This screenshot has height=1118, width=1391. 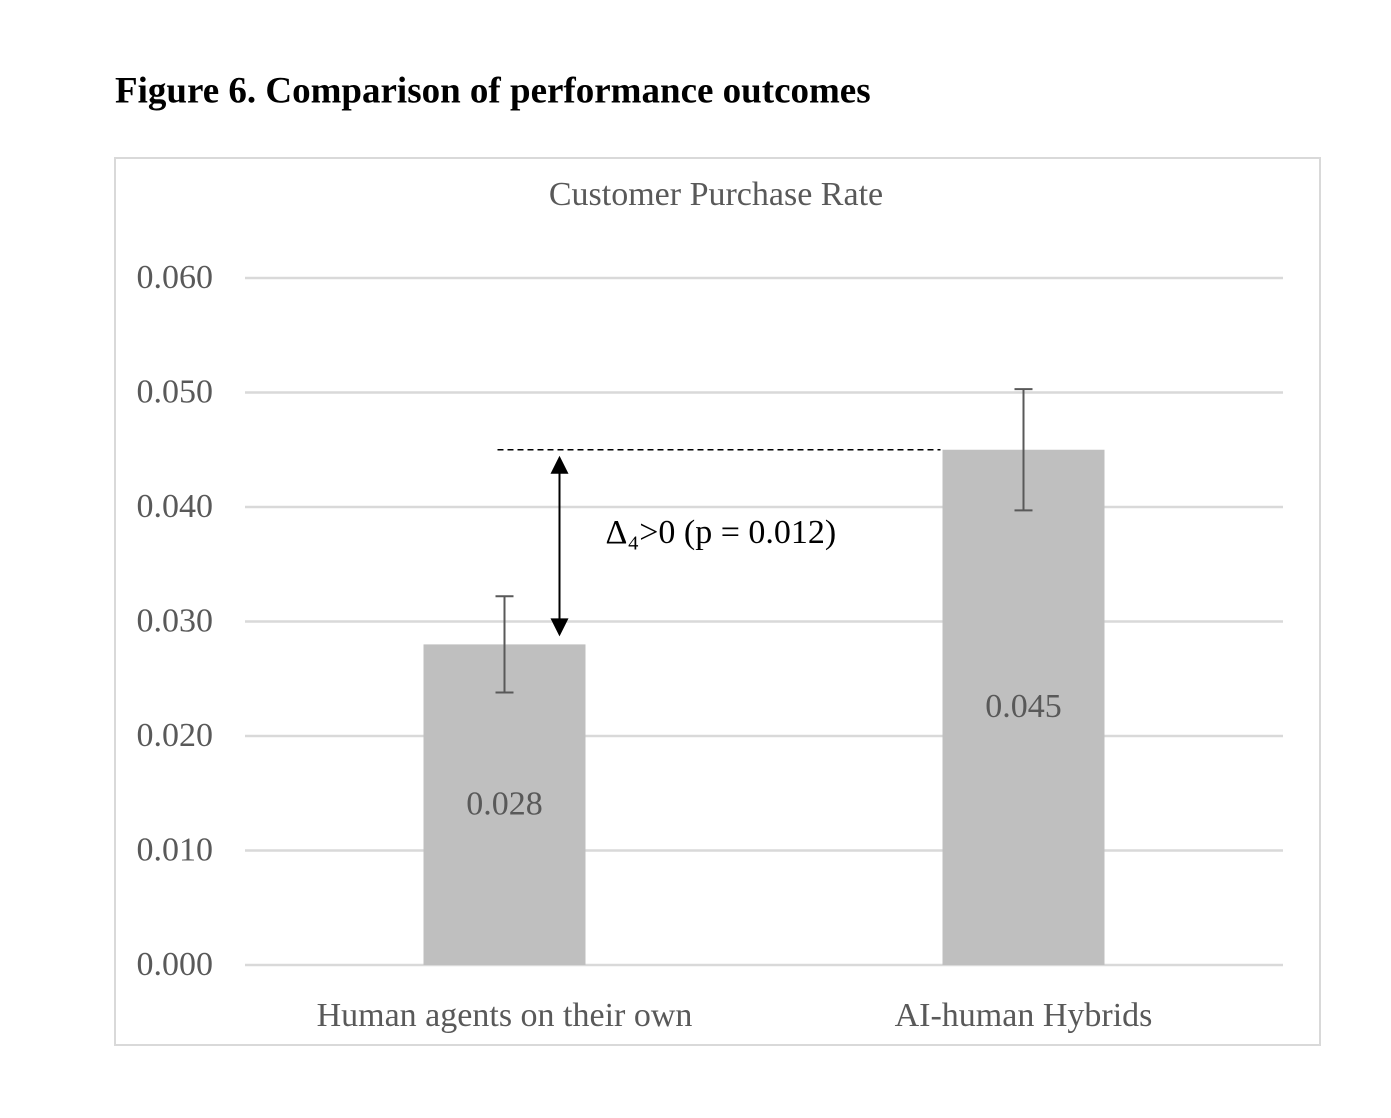 I want to click on data-label: 0.028, so click(x=504, y=803).